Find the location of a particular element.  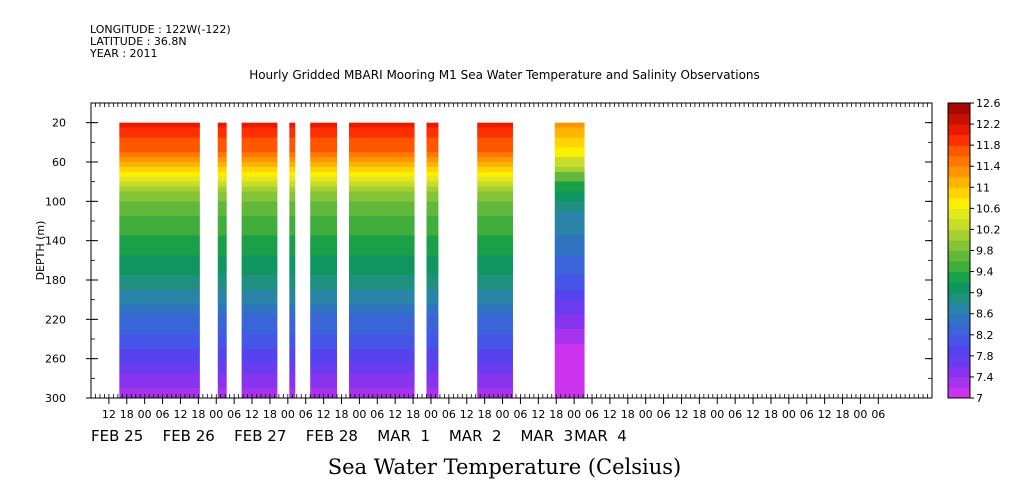

colorbar-label: 7.8 is located at coordinates (985, 356).